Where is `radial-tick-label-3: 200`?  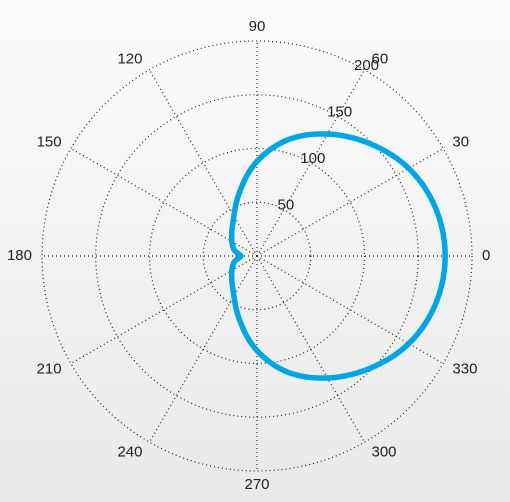
radial-tick-label-3: 200 is located at coordinates (366, 65).